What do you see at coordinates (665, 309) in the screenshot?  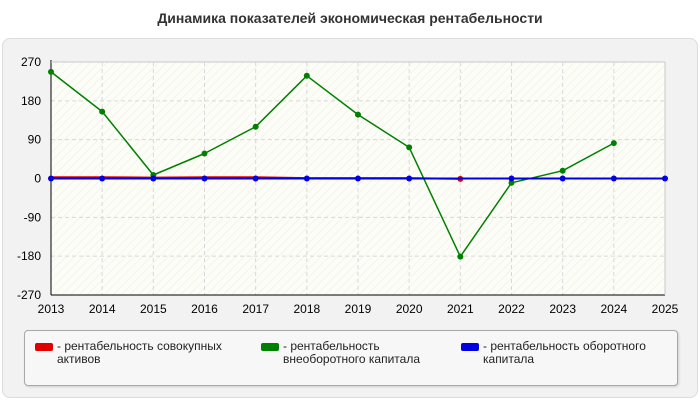 I see `x-tick-label: 2025` at bounding box center [665, 309].